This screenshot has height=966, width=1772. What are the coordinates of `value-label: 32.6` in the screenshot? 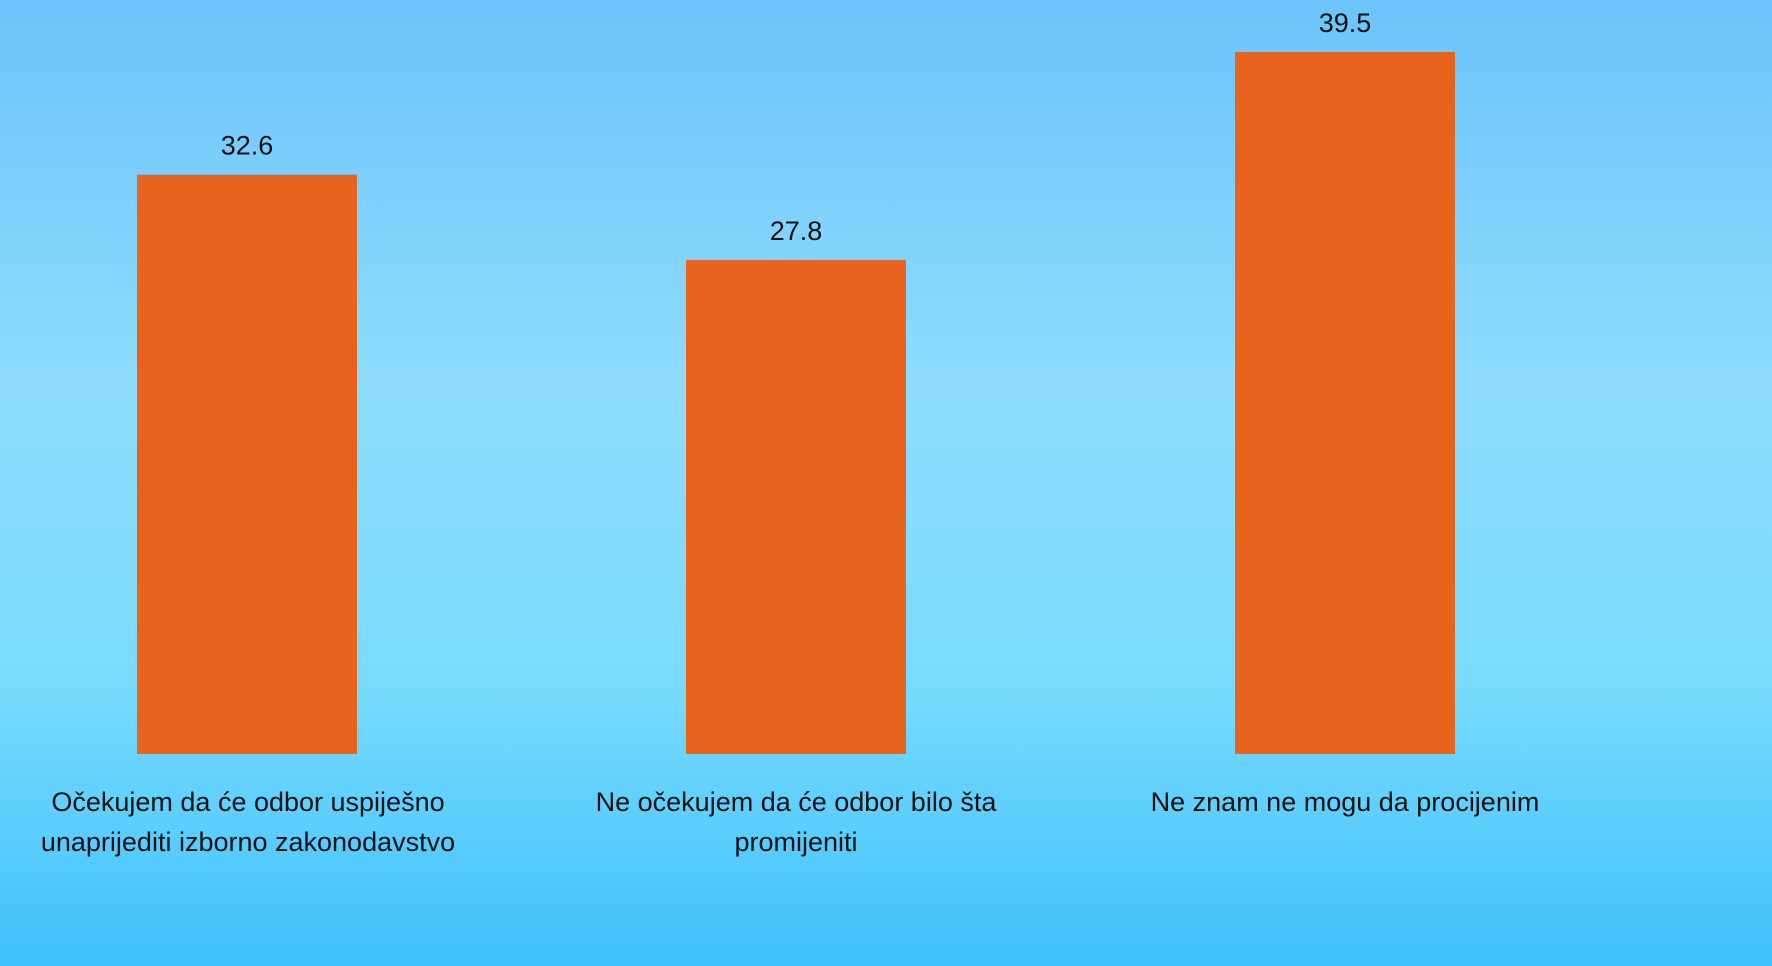 It's located at (247, 146).